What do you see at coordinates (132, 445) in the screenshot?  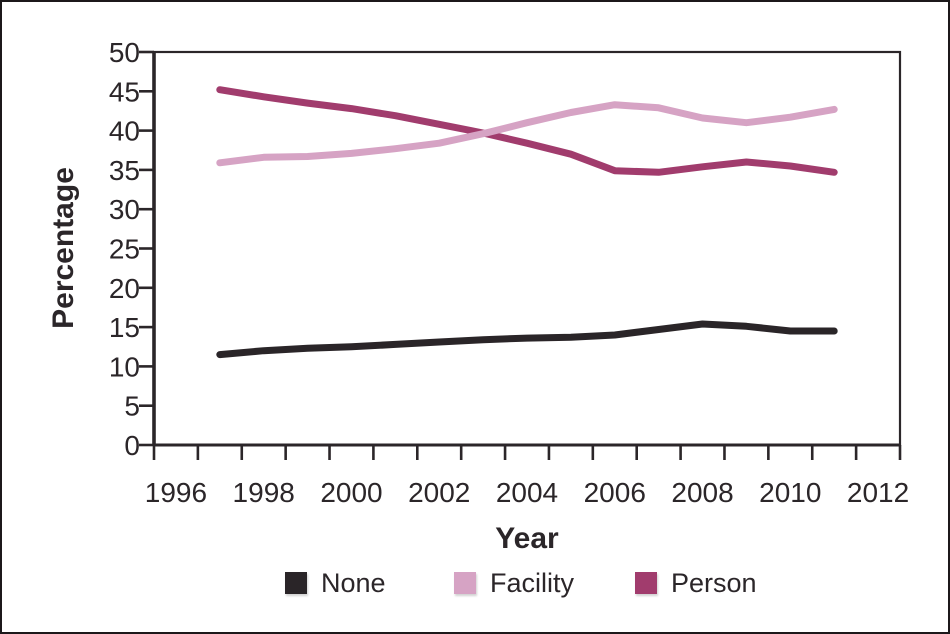 I see `y-tick-label: 0` at bounding box center [132, 445].